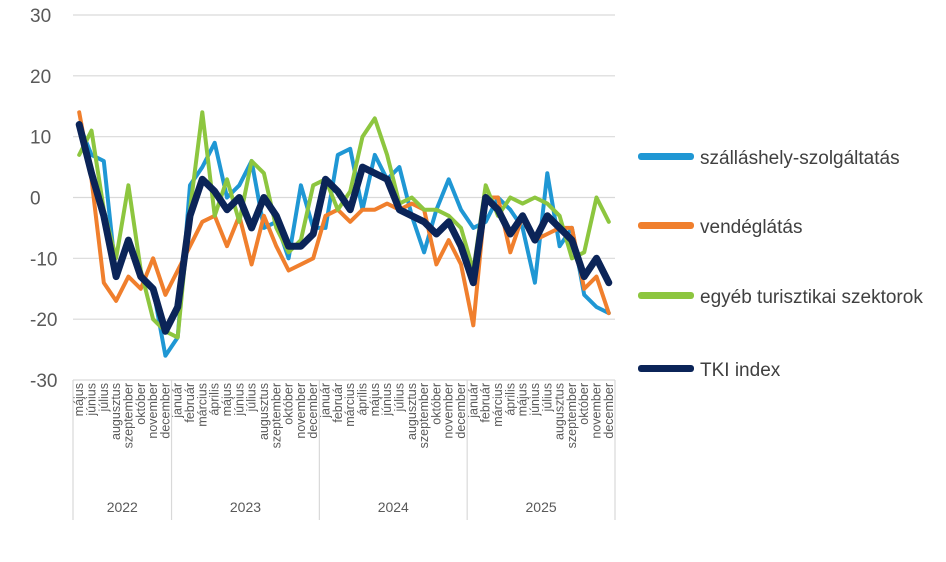 Image resolution: width=946 pixels, height=562 pixels. I want to click on legend-label-tki-index: TKI index, so click(740, 370).